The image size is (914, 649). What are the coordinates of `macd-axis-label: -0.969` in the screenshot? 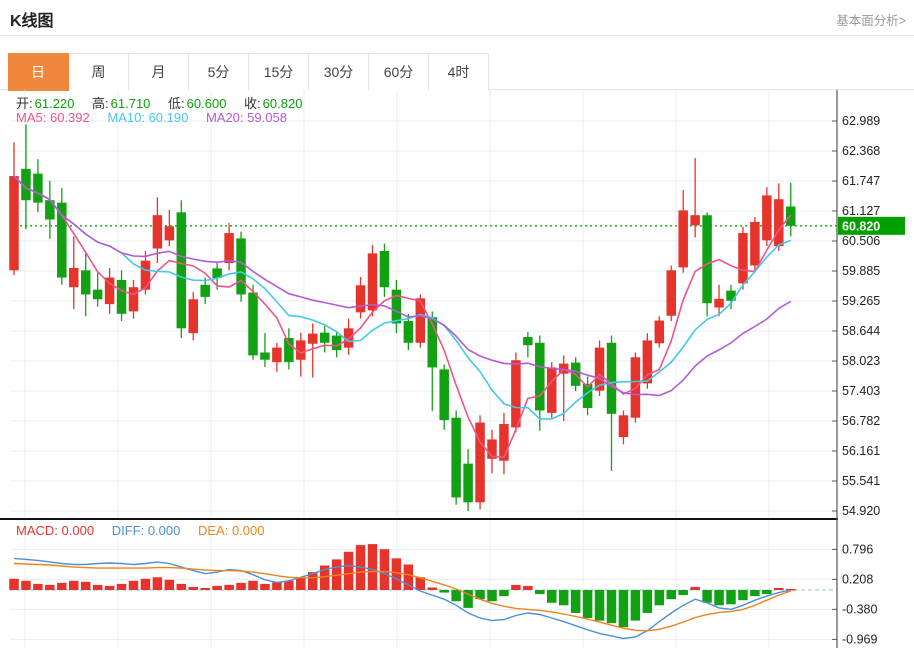 It's located at (859, 639).